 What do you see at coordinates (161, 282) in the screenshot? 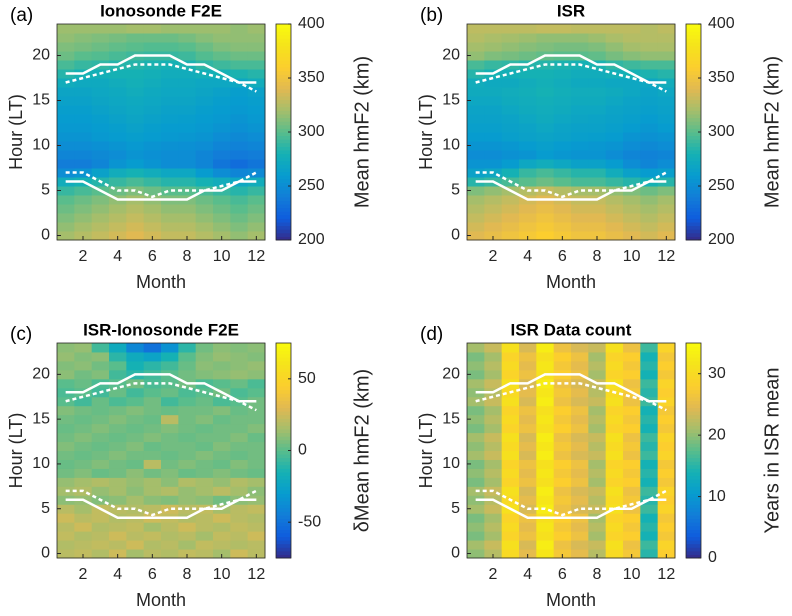
I see `x-axis-label: Month` at bounding box center [161, 282].